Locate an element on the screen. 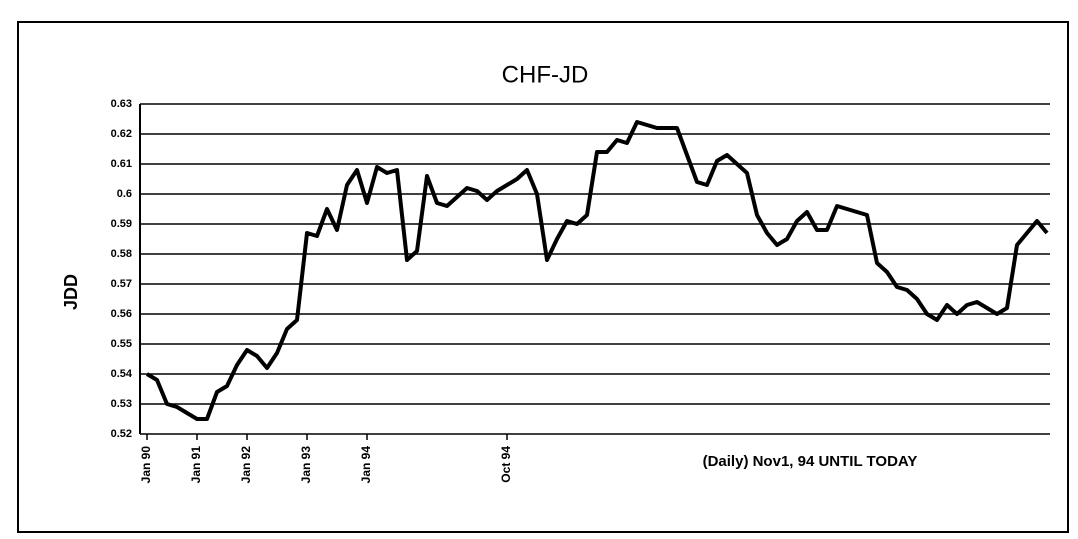 This screenshot has width=1078, height=539. x-tick-label: Jan 94 is located at coordinates (366, 465).